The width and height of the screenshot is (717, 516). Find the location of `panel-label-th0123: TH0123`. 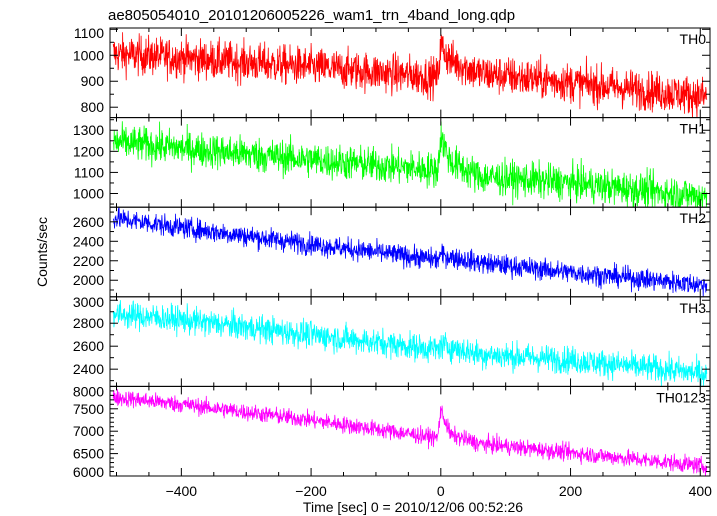

panel-label-th0123: TH0123 is located at coordinates (681, 397).